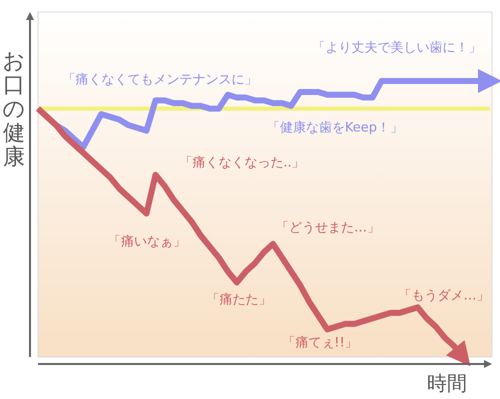  I want to click on annotation: 「健康な歯をKeep！」, so click(335, 128).